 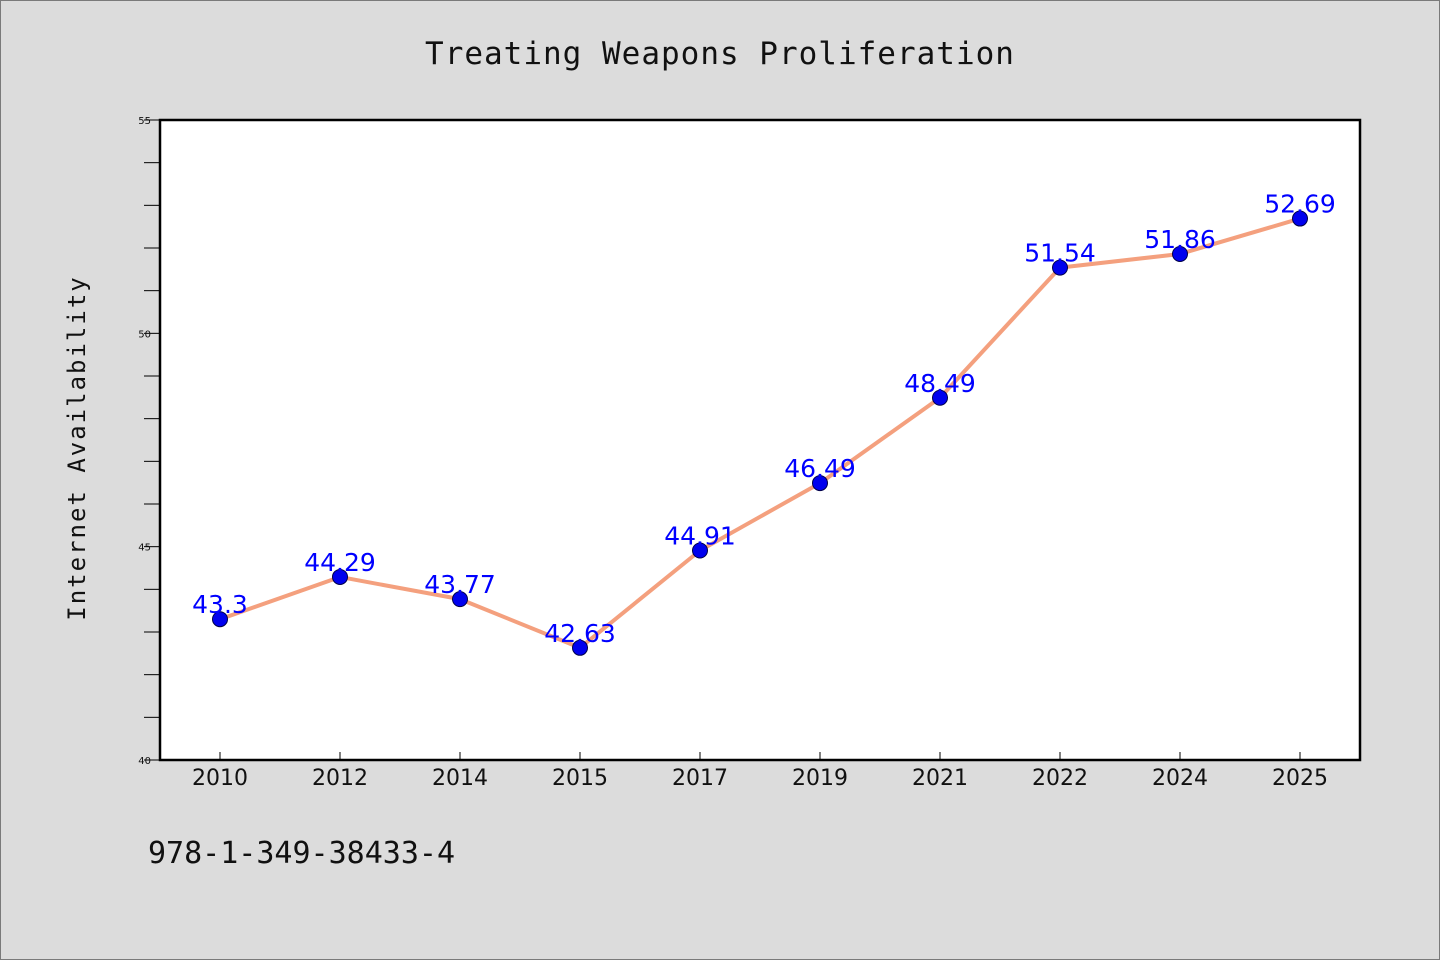 What do you see at coordinates (760, 771) in the screenshot?
I see `x-axis: 2010 2012 2014 2015 2017 2019 2021 2022 2024 2025` at bounding box center [760, 771].